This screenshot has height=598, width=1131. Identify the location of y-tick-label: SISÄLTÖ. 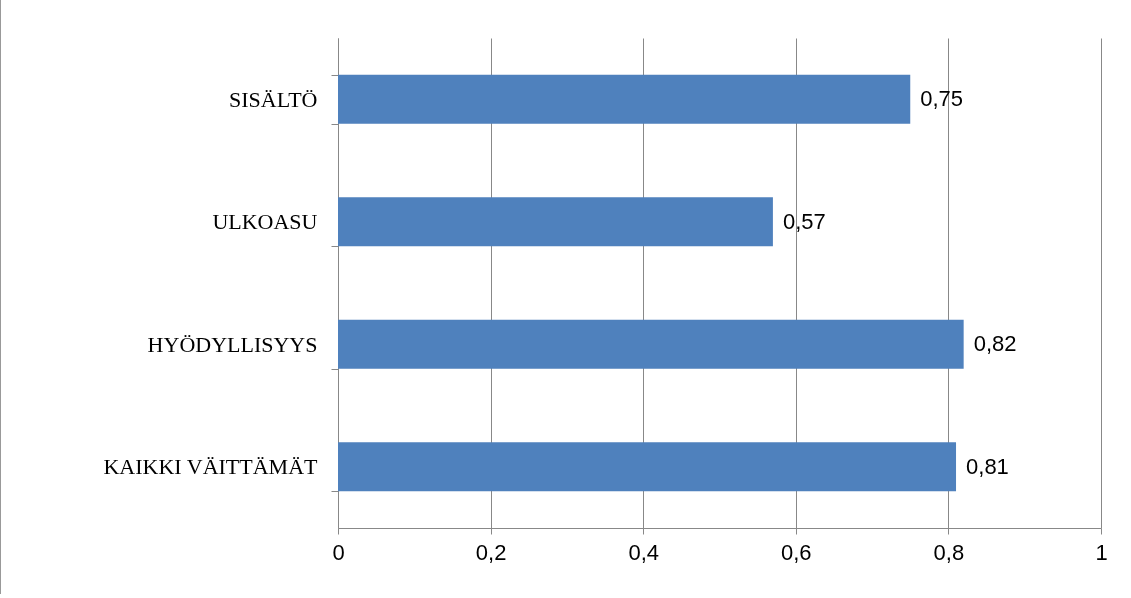
(273, 99).